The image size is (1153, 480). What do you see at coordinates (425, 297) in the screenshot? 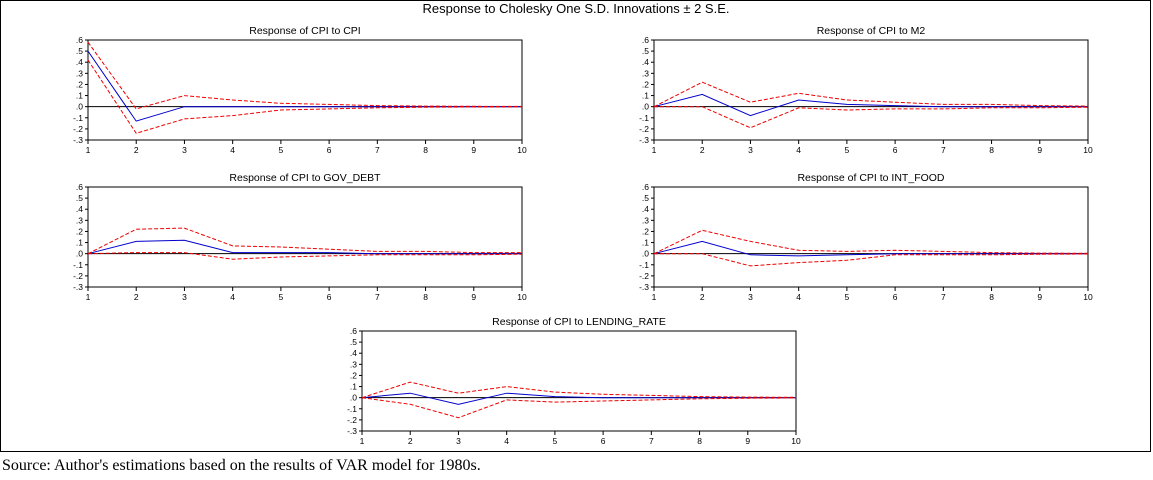
I see `x-tick-label: 8` at bounding box center [425, 297].